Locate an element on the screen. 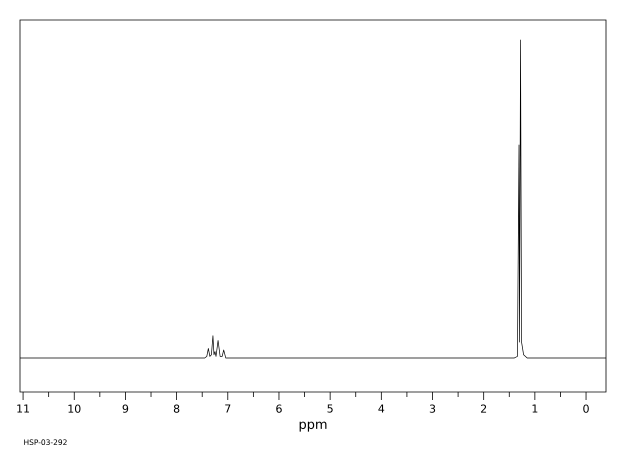 The width and height of the screenshot is (620, 455). x-axis-title: ppm is located at coordinates (313, 427).